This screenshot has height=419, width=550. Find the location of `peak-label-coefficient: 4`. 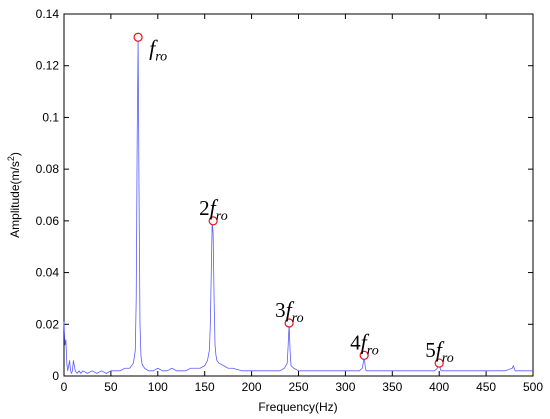

peak-label-coefficient: 4 is located at coordinates (355, 342).